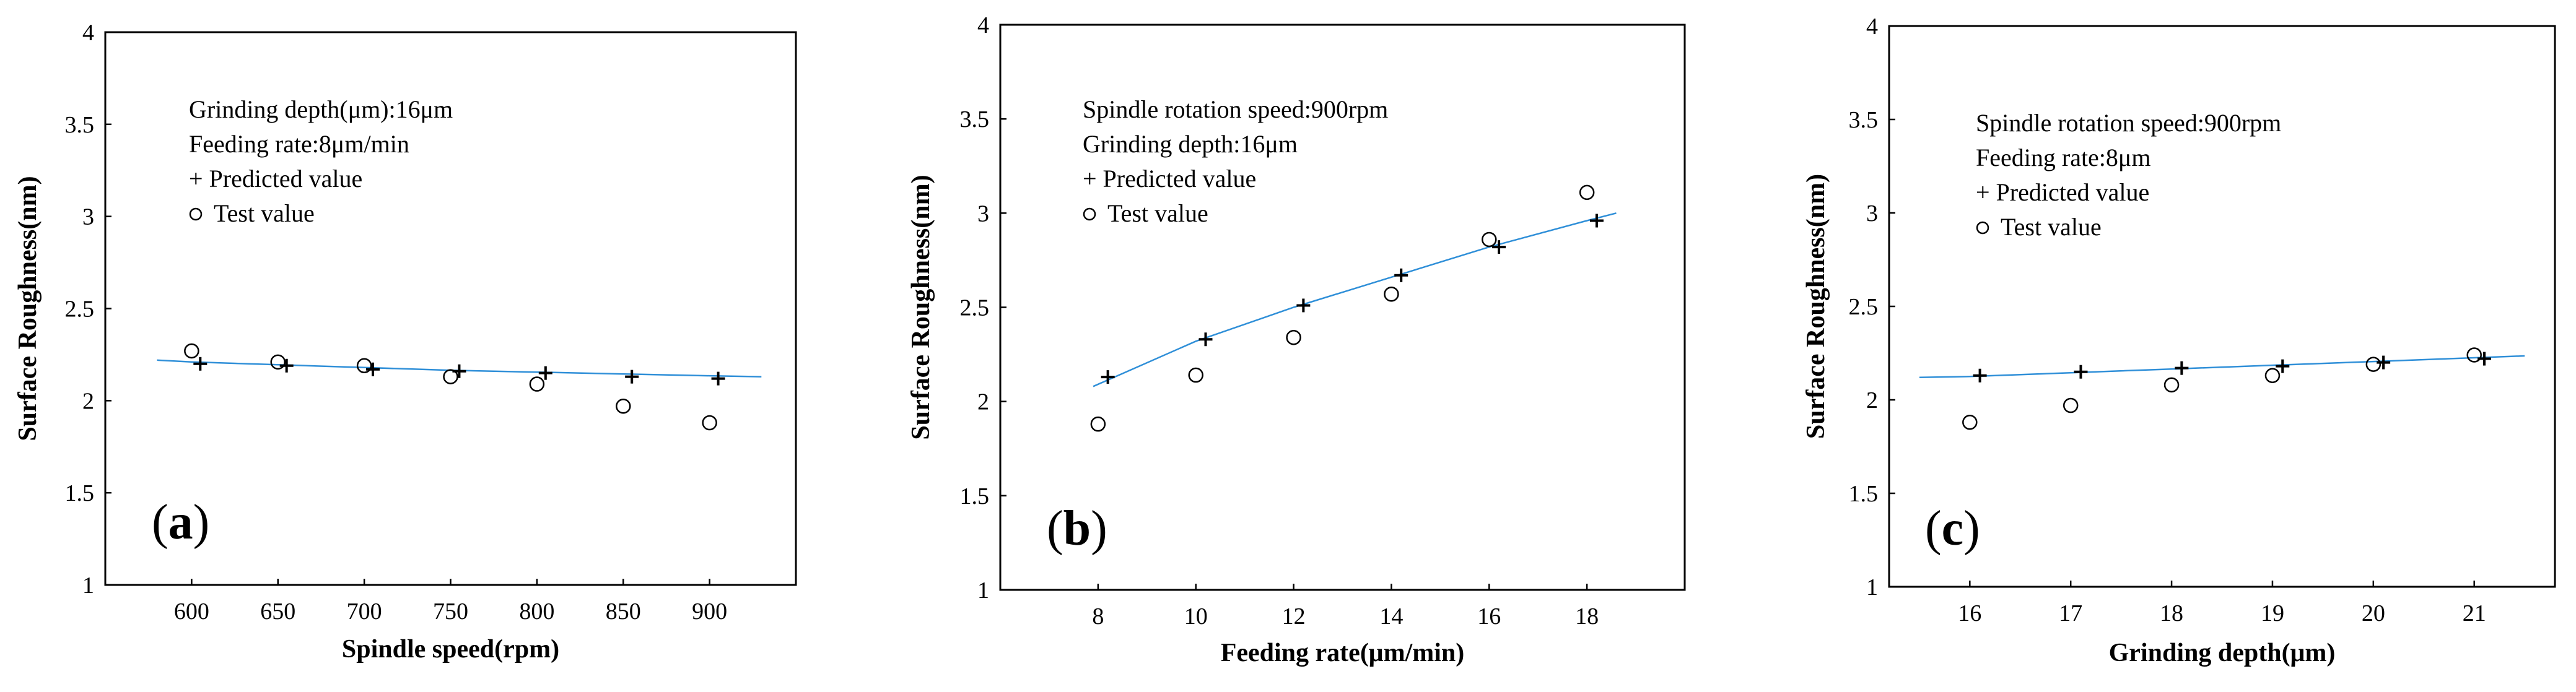 This screenshot has height=692, width=2576. What do you see at coordinates (536, 612) in the screenshot?
I see `x-tick-label: 800` at bounding box center [536, 612].